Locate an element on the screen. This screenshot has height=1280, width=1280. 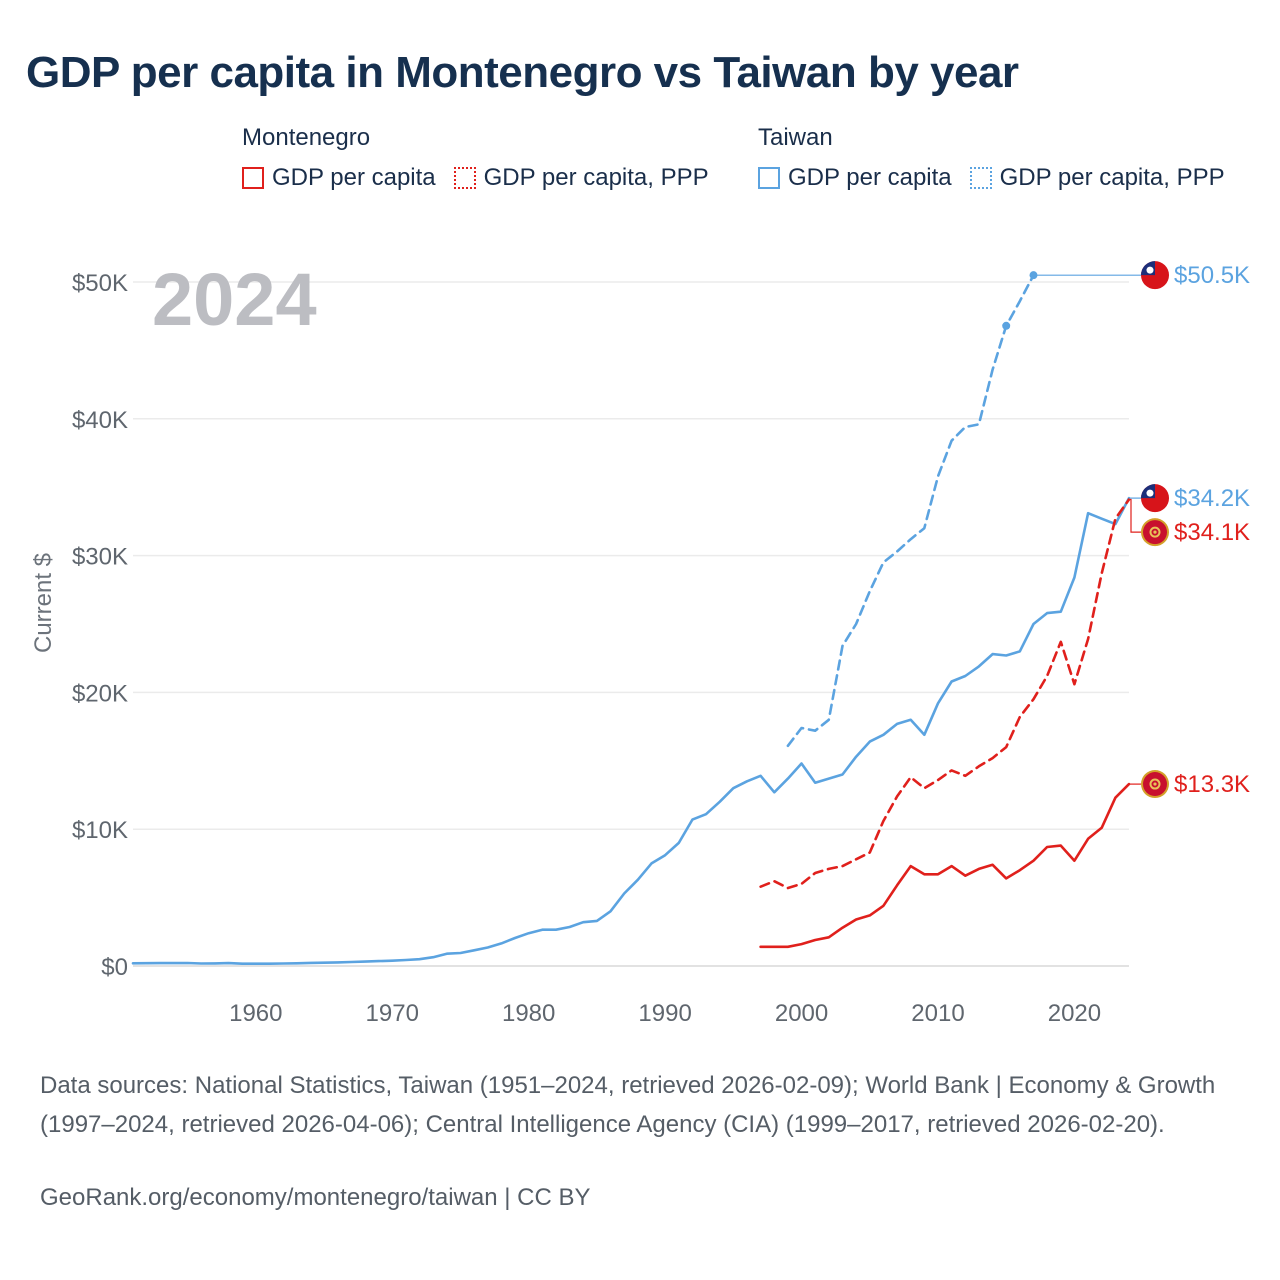
series-line-montenegro-gdp is located at coordinates (945, 865).